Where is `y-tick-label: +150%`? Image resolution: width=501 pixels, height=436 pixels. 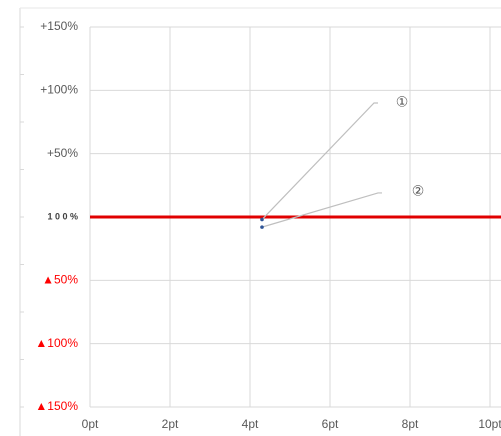 y-tick-label: +150% is located at coordinates (59, 26).